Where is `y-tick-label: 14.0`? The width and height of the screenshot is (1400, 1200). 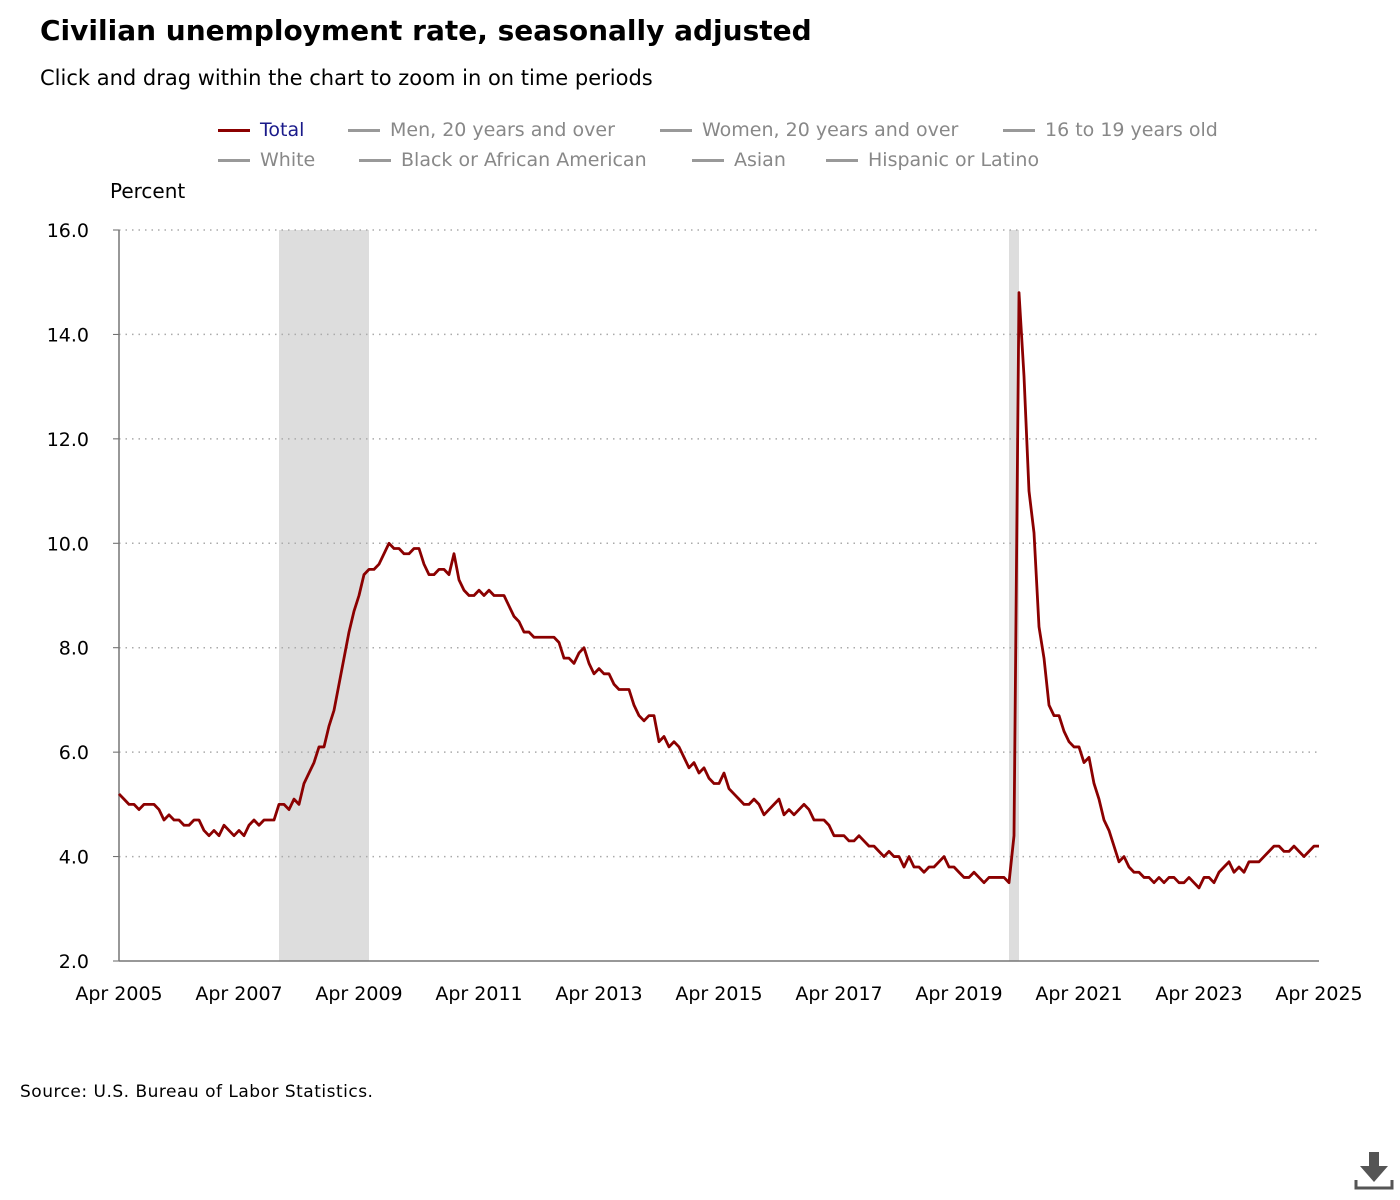 y-tick-label: 14.0 is located at coordinates (68, 335).